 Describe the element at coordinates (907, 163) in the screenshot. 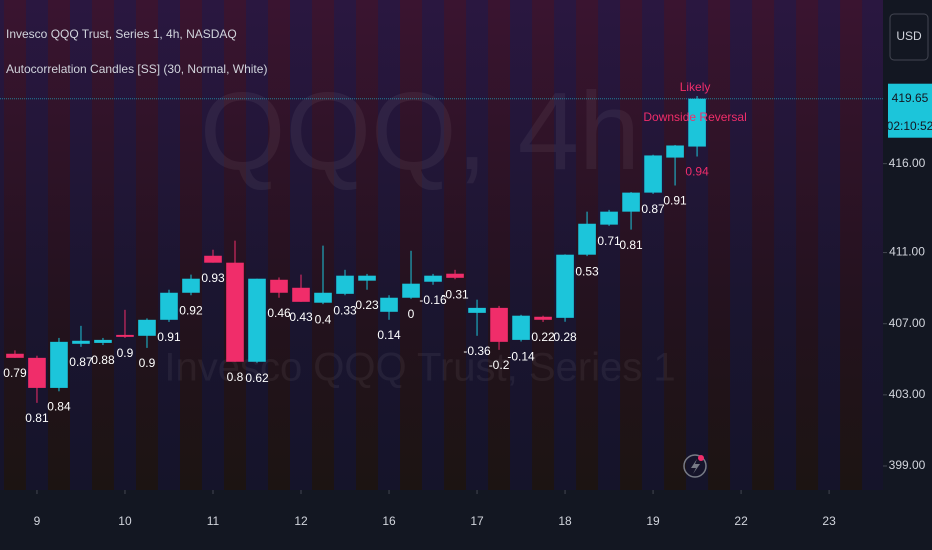

I see `y-tick-label: 416.00` at that location.